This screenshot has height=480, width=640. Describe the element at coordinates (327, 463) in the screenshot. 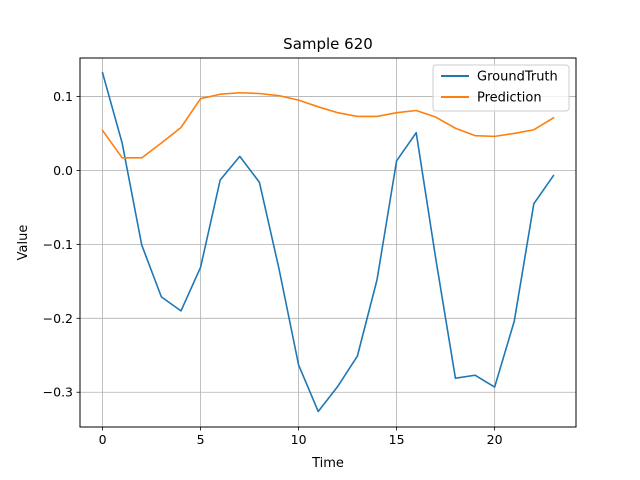

I see `x-axis-label: Time` at that location.